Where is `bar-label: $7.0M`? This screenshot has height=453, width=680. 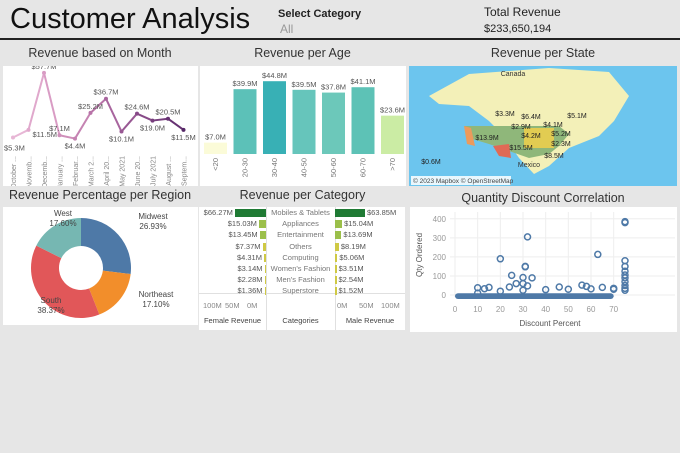 bar-label: $7.0M is located at coordinates (215, 137).